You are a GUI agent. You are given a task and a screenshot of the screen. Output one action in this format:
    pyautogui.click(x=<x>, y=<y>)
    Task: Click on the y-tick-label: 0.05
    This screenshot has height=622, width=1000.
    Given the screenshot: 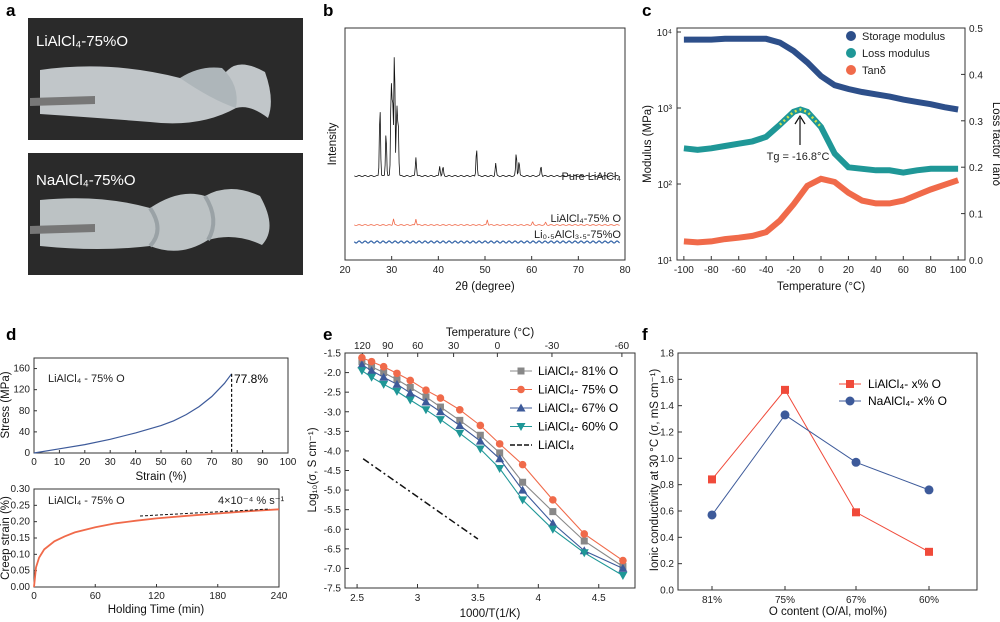 What is the action you would take?
    pyautogui.click(x=21, y=571)
    